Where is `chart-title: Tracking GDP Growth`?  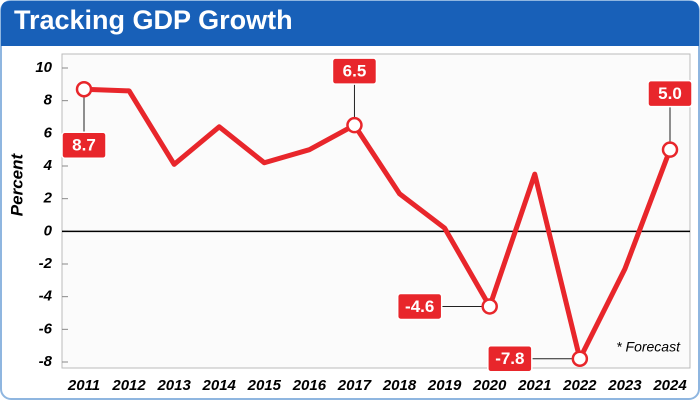
chart-title: Tracking GDP Growth is located at coordinates (153, 20).